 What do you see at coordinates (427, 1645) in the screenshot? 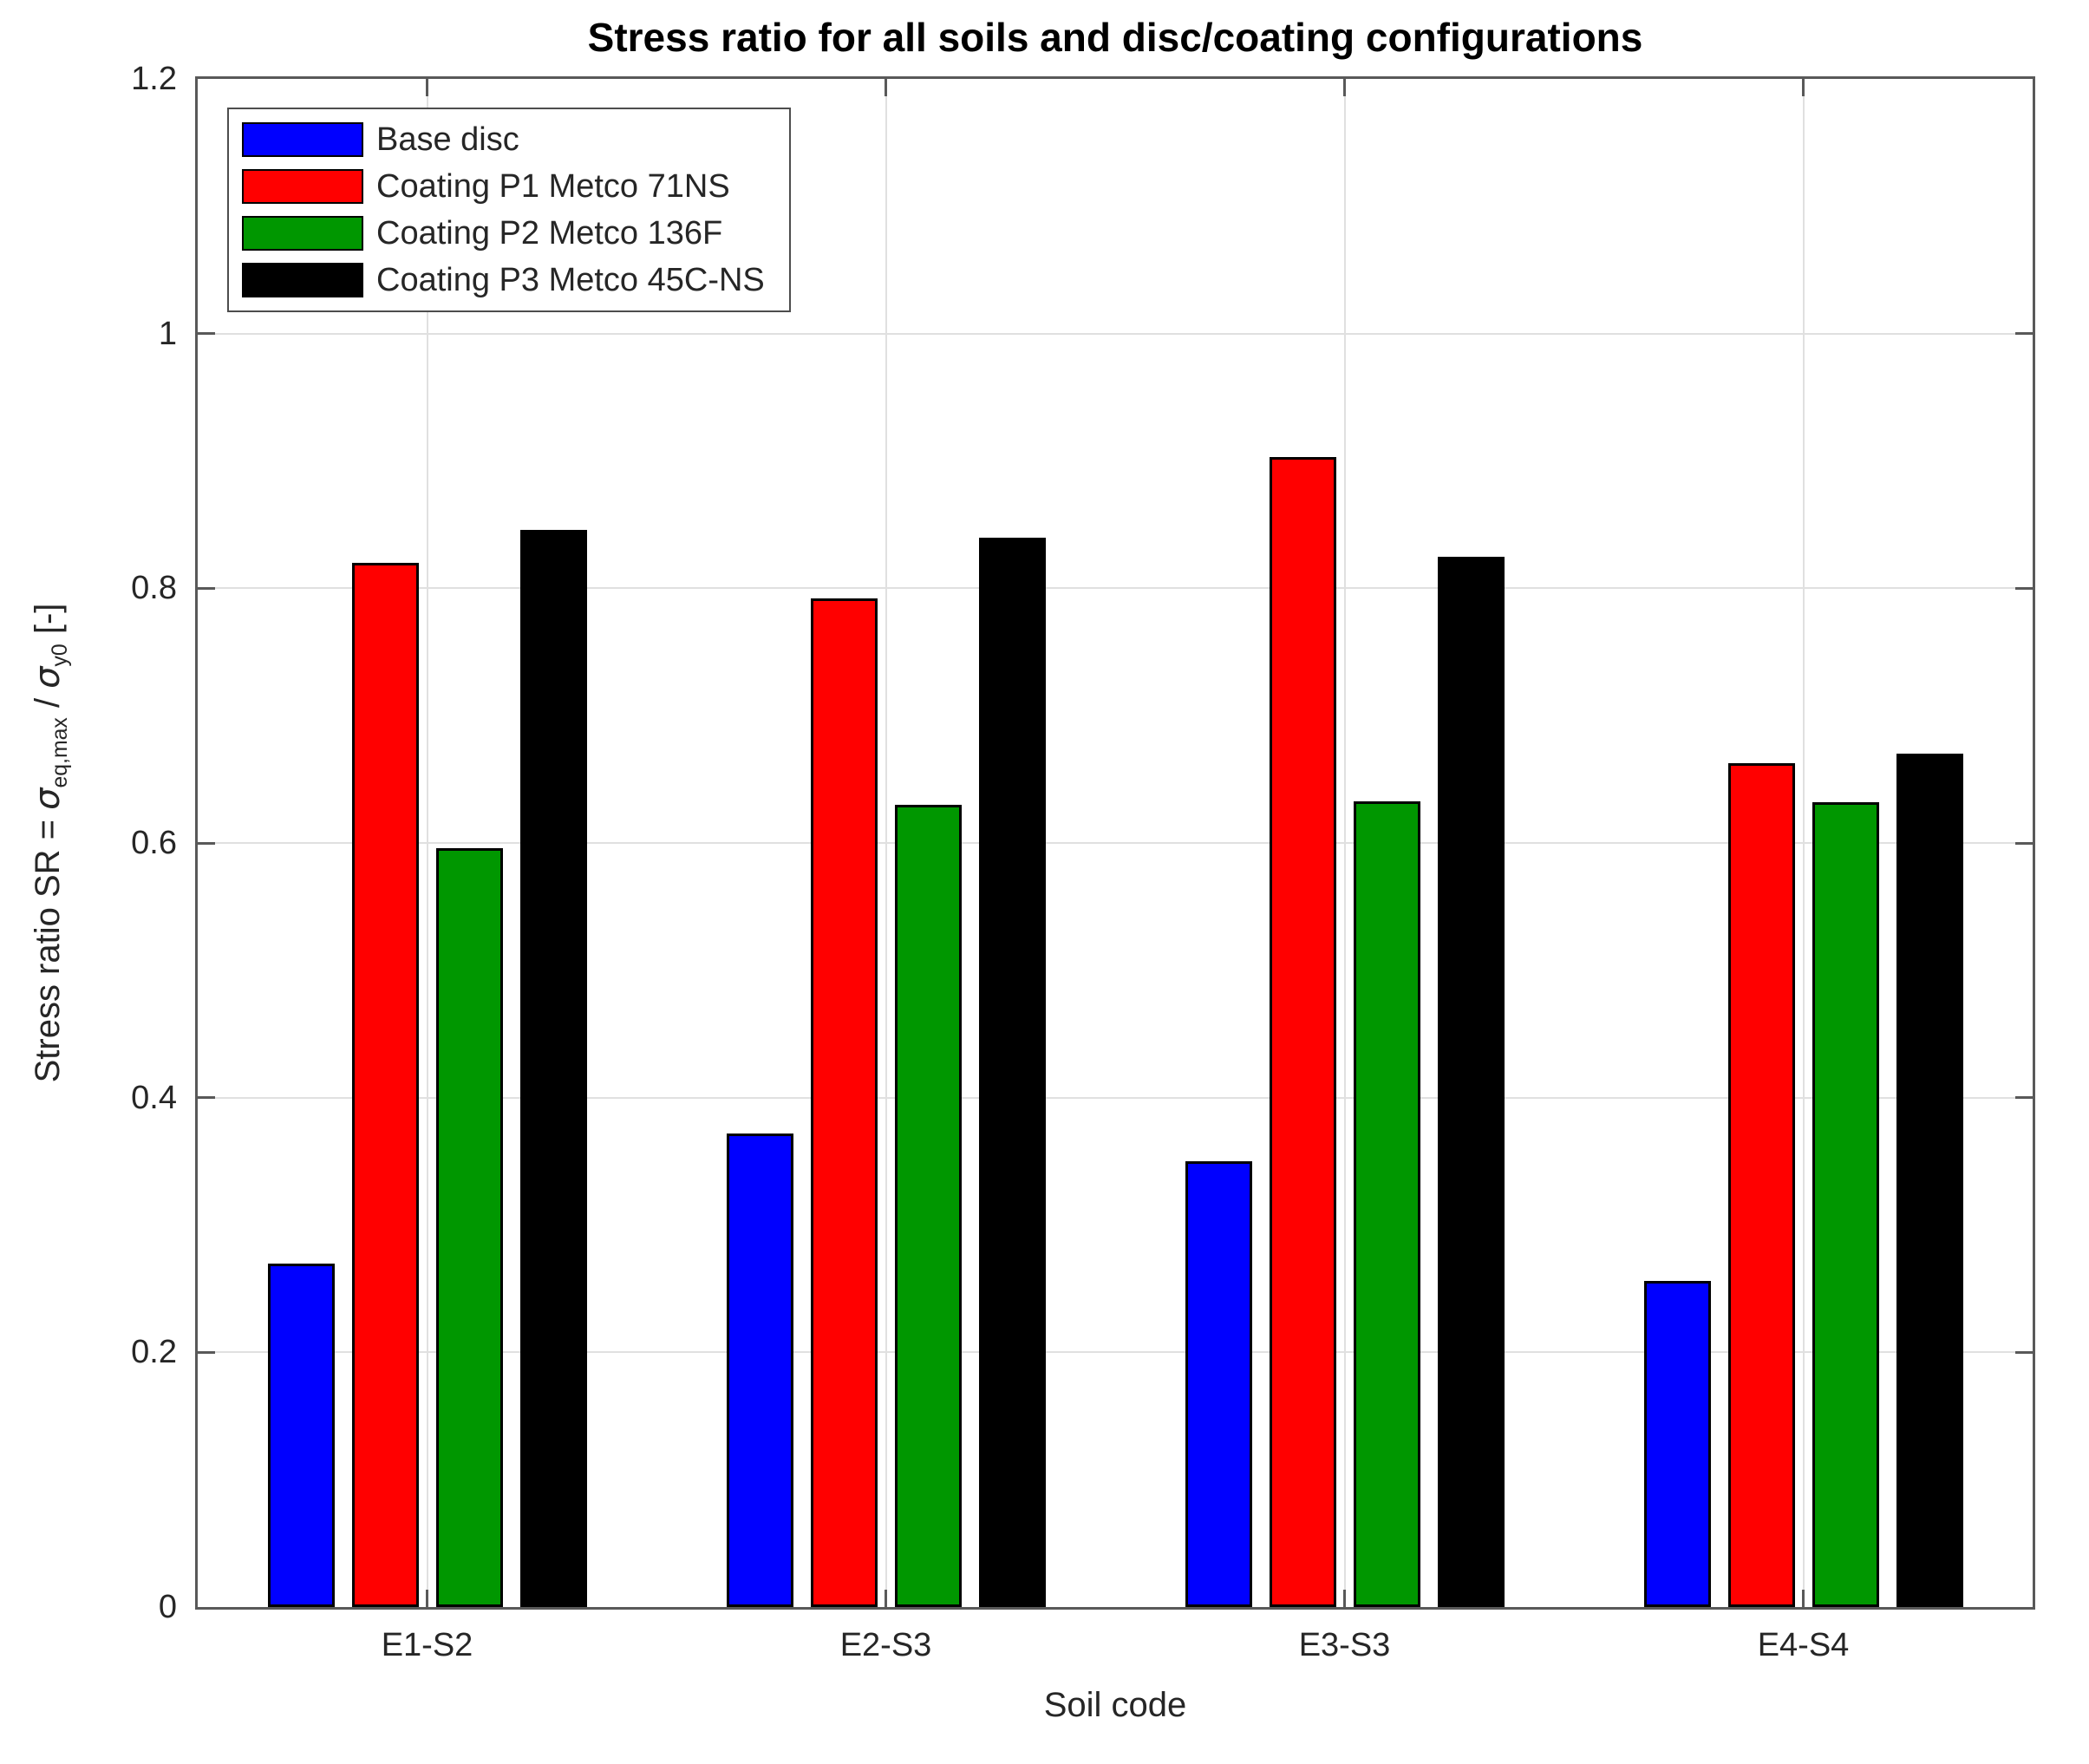
I see `x-tick-label: E1-S2` at bounding box center [427, 1645].